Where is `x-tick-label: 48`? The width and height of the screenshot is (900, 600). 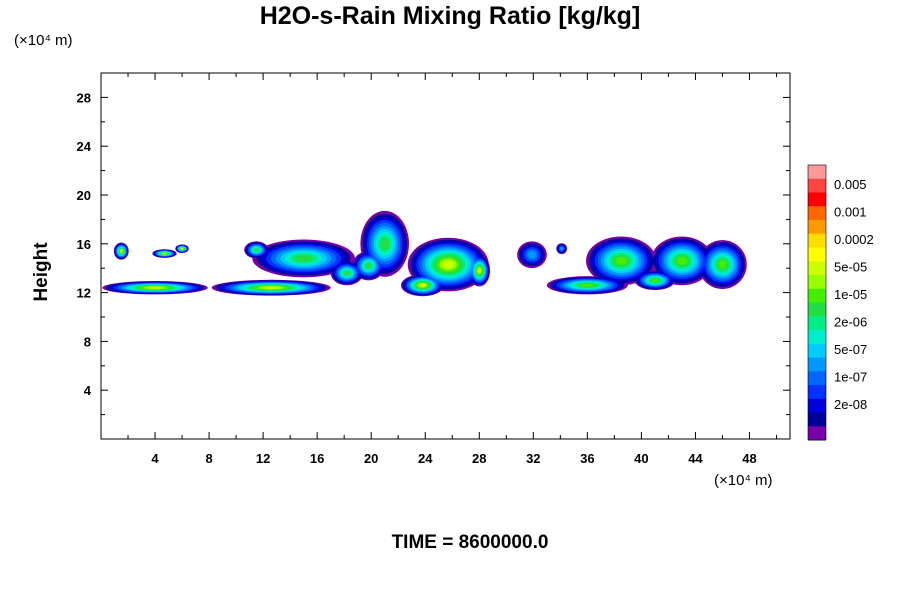 x-tick-label: 48 is located at coordinates (749, 458).